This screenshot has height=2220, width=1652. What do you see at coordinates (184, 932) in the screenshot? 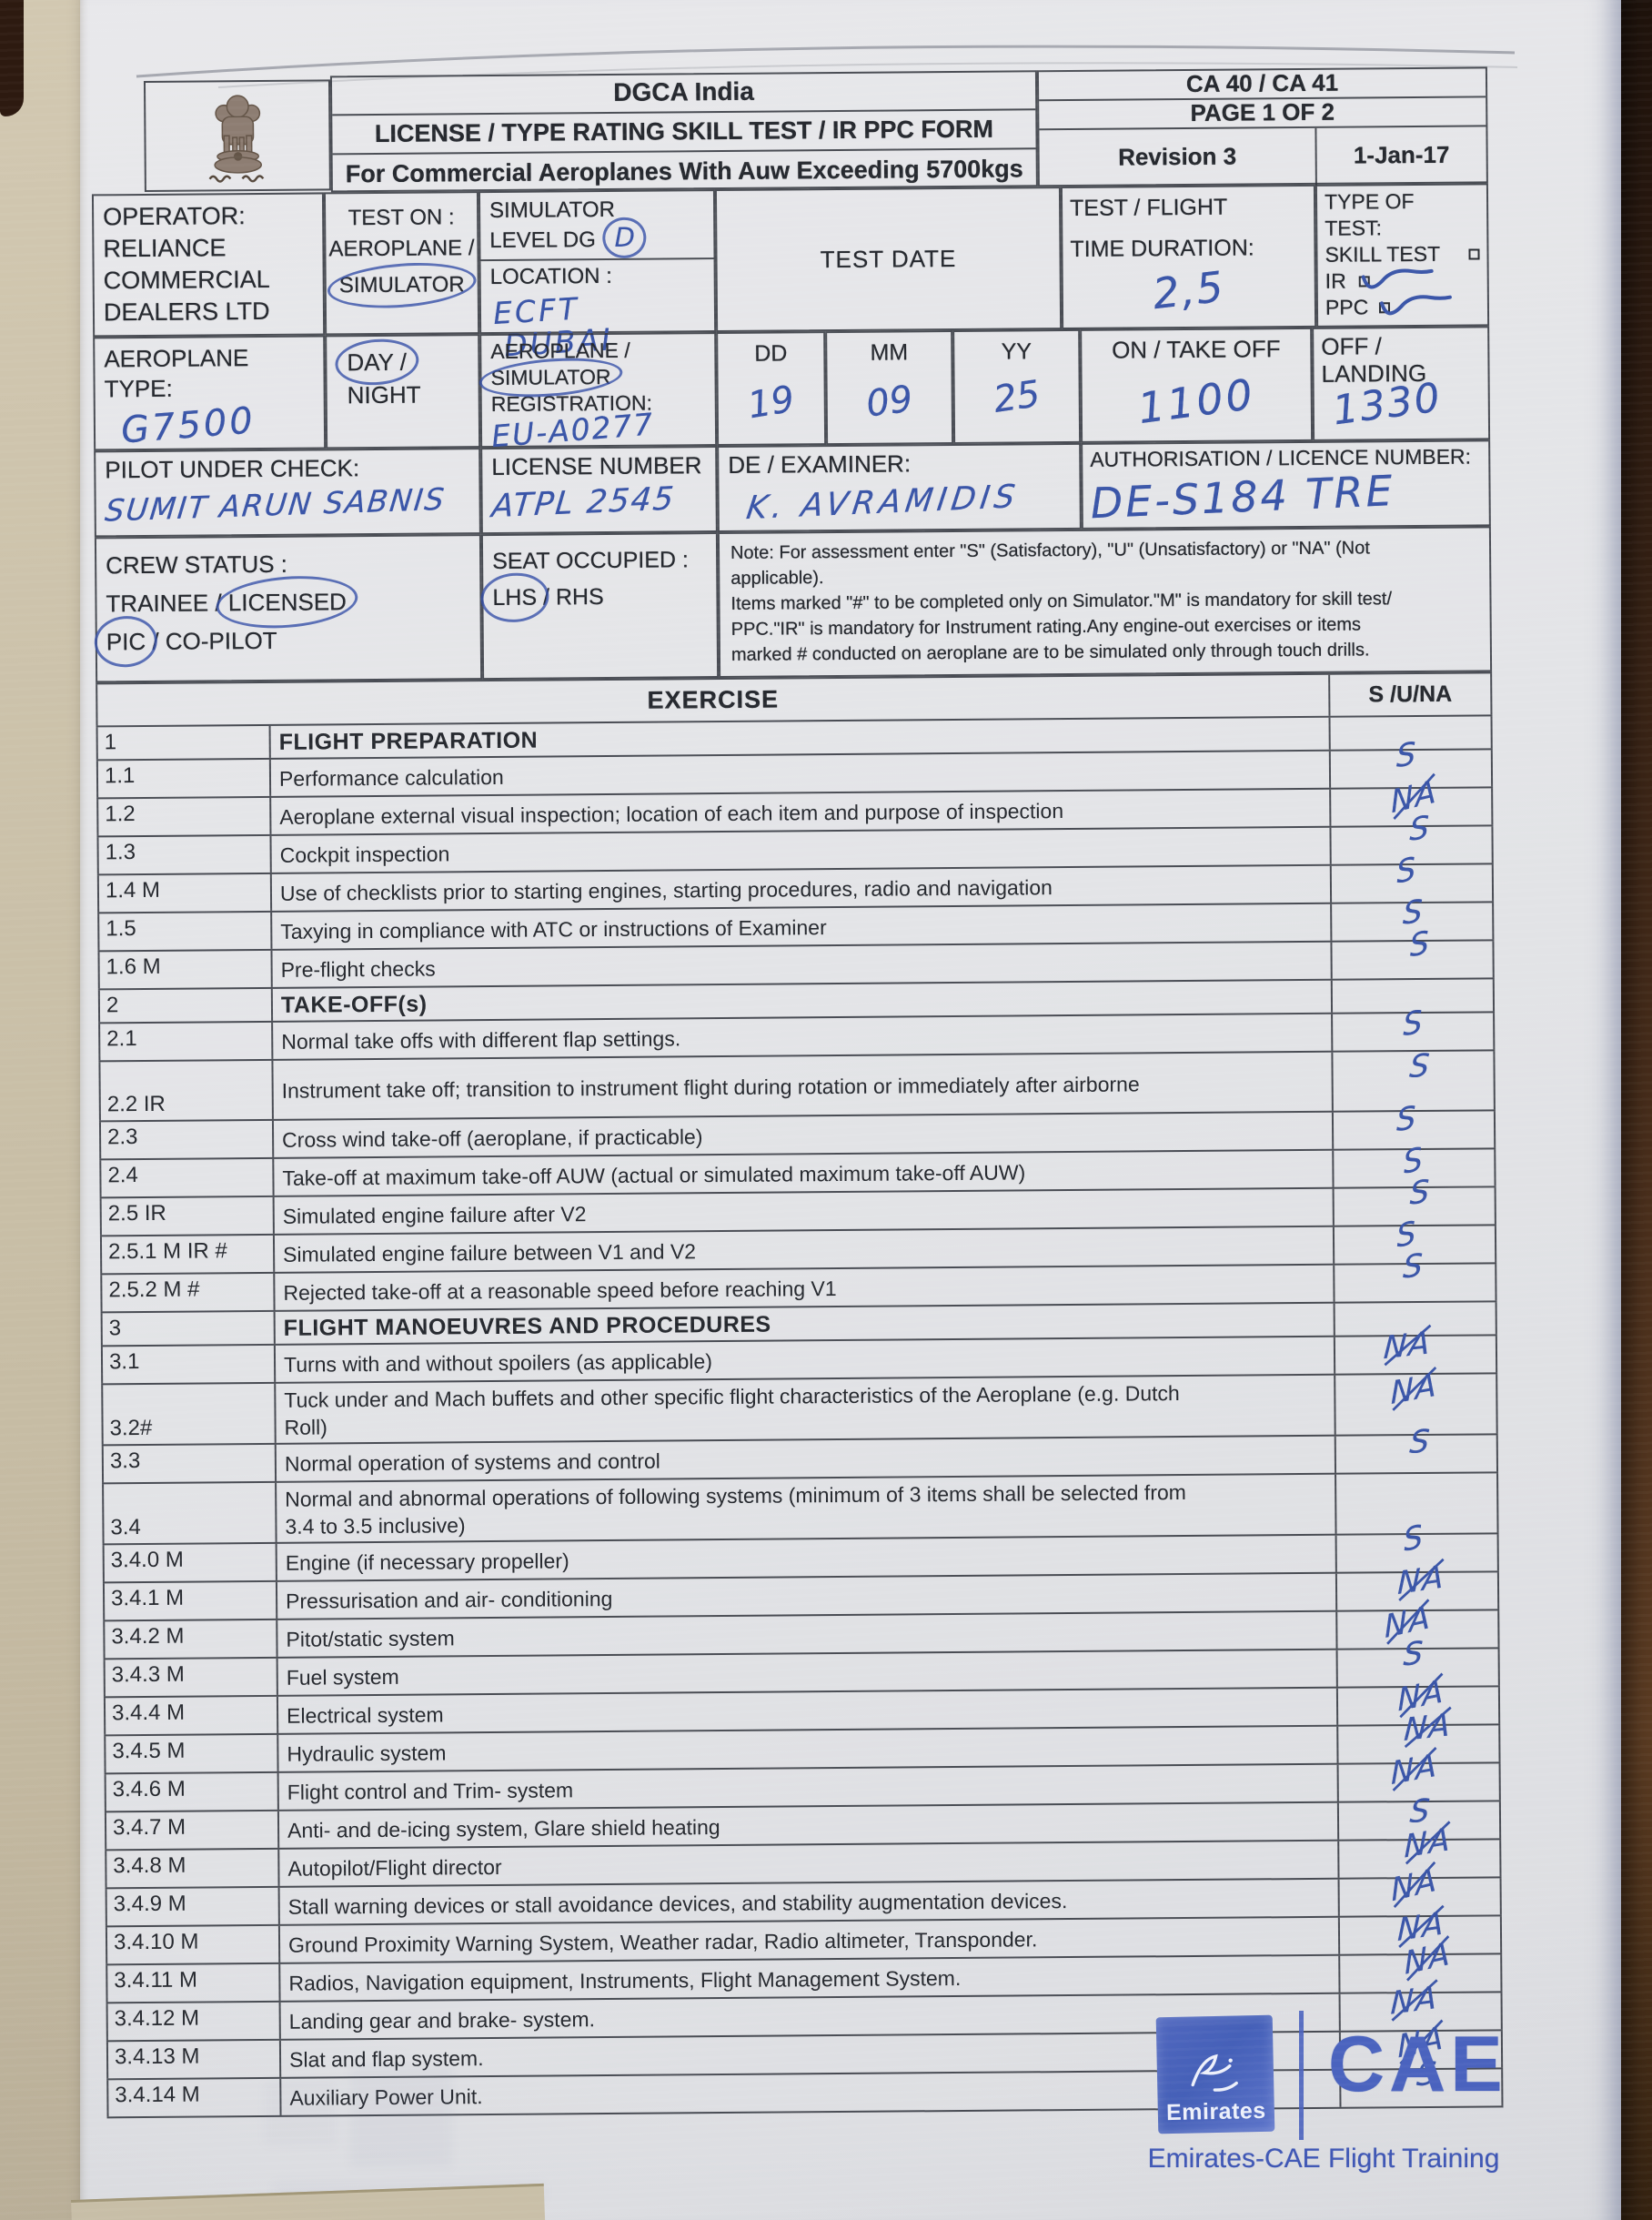
I see `exercise-id: 1.5` at bounding box center [184, 932].